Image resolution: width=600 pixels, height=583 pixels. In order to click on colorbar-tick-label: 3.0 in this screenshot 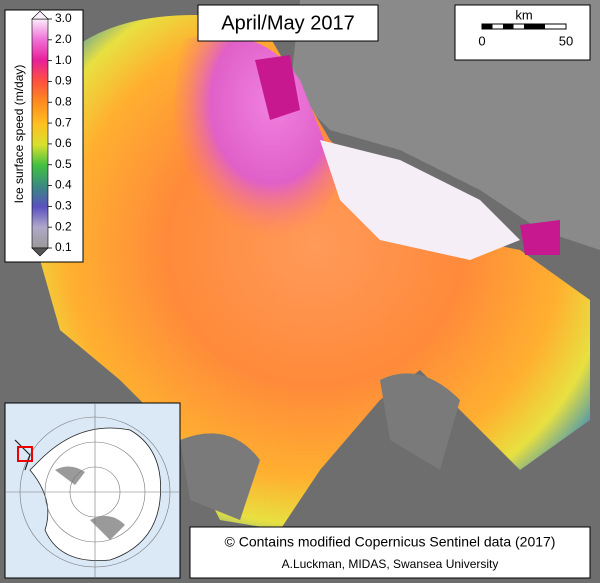, I will do `click(63, 18)`.